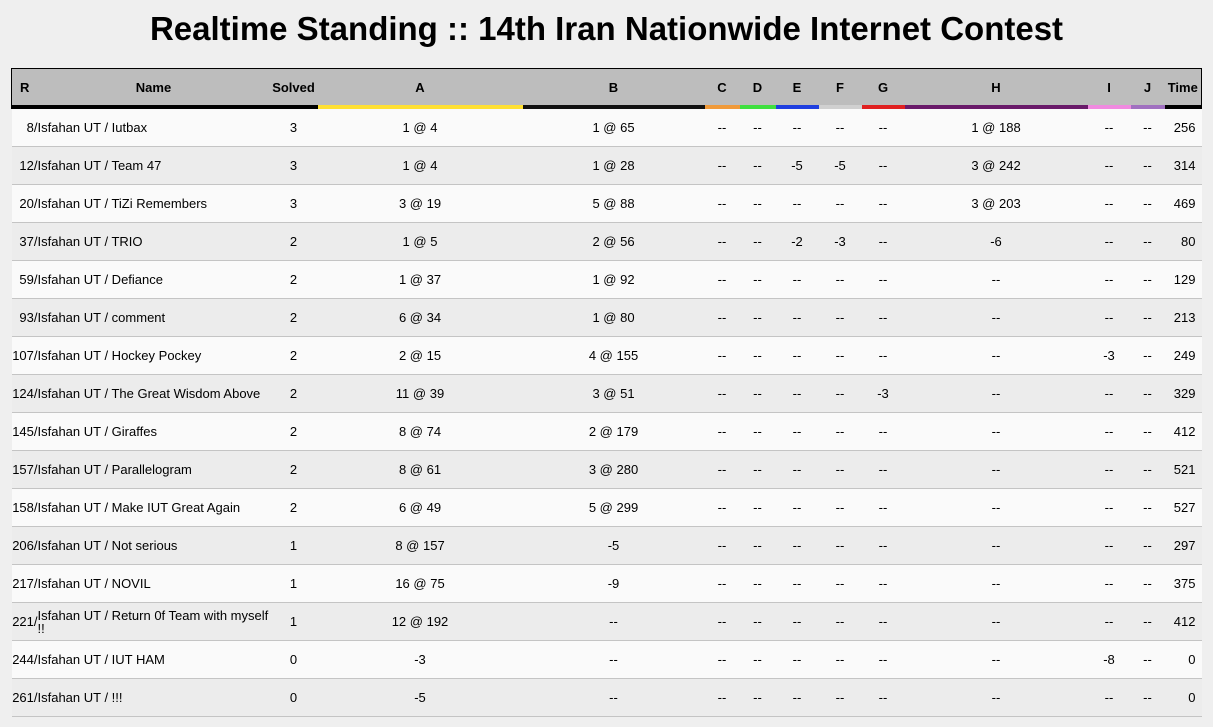 The image size is (1213, 727). What do you see at coordinates (153, 355) in the screenshot?
I see `team-name-cell: Isfahan UT / Hockey Pockey` at bounding box center [153, 355].